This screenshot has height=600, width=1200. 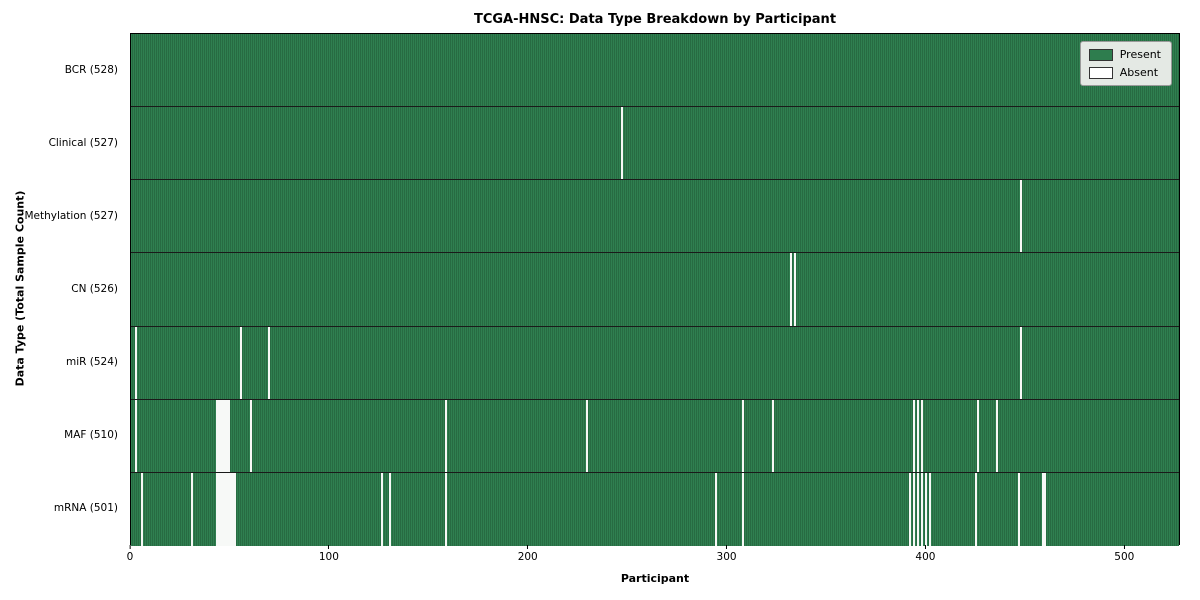 I want to click on x-axis-ticks: 0 100 200 300 400 500, so click(x=653, y=557).